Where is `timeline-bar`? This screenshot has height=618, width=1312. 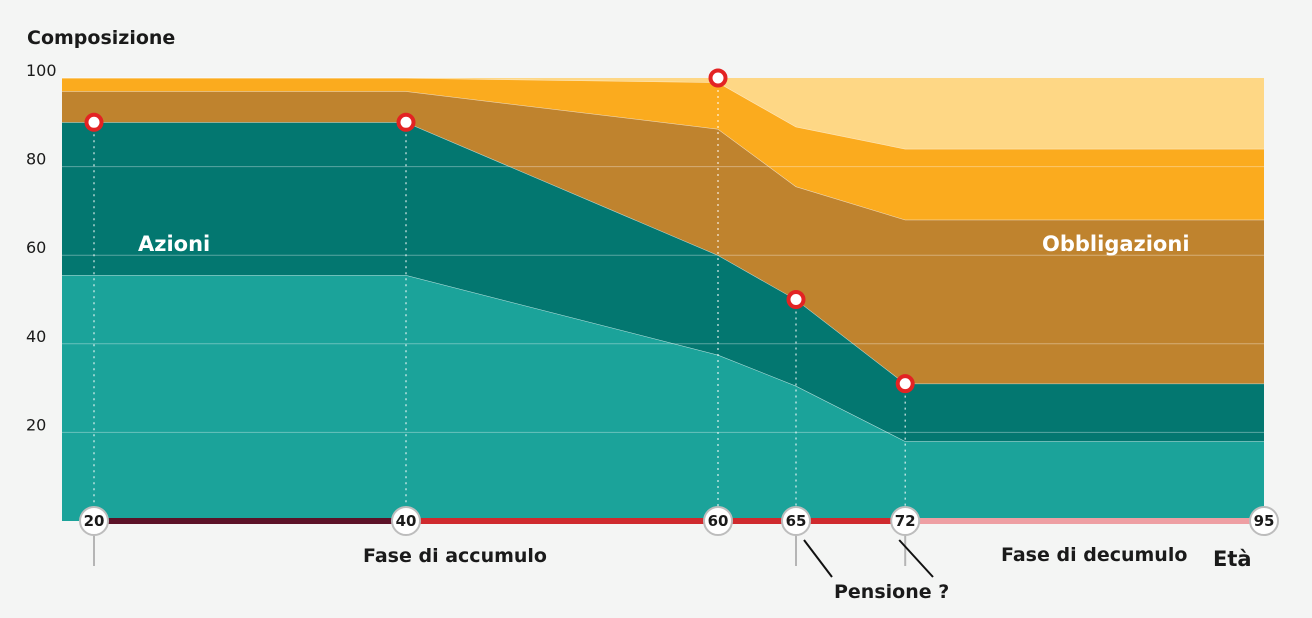 timeline-bar is located at coordinates (679, 521).